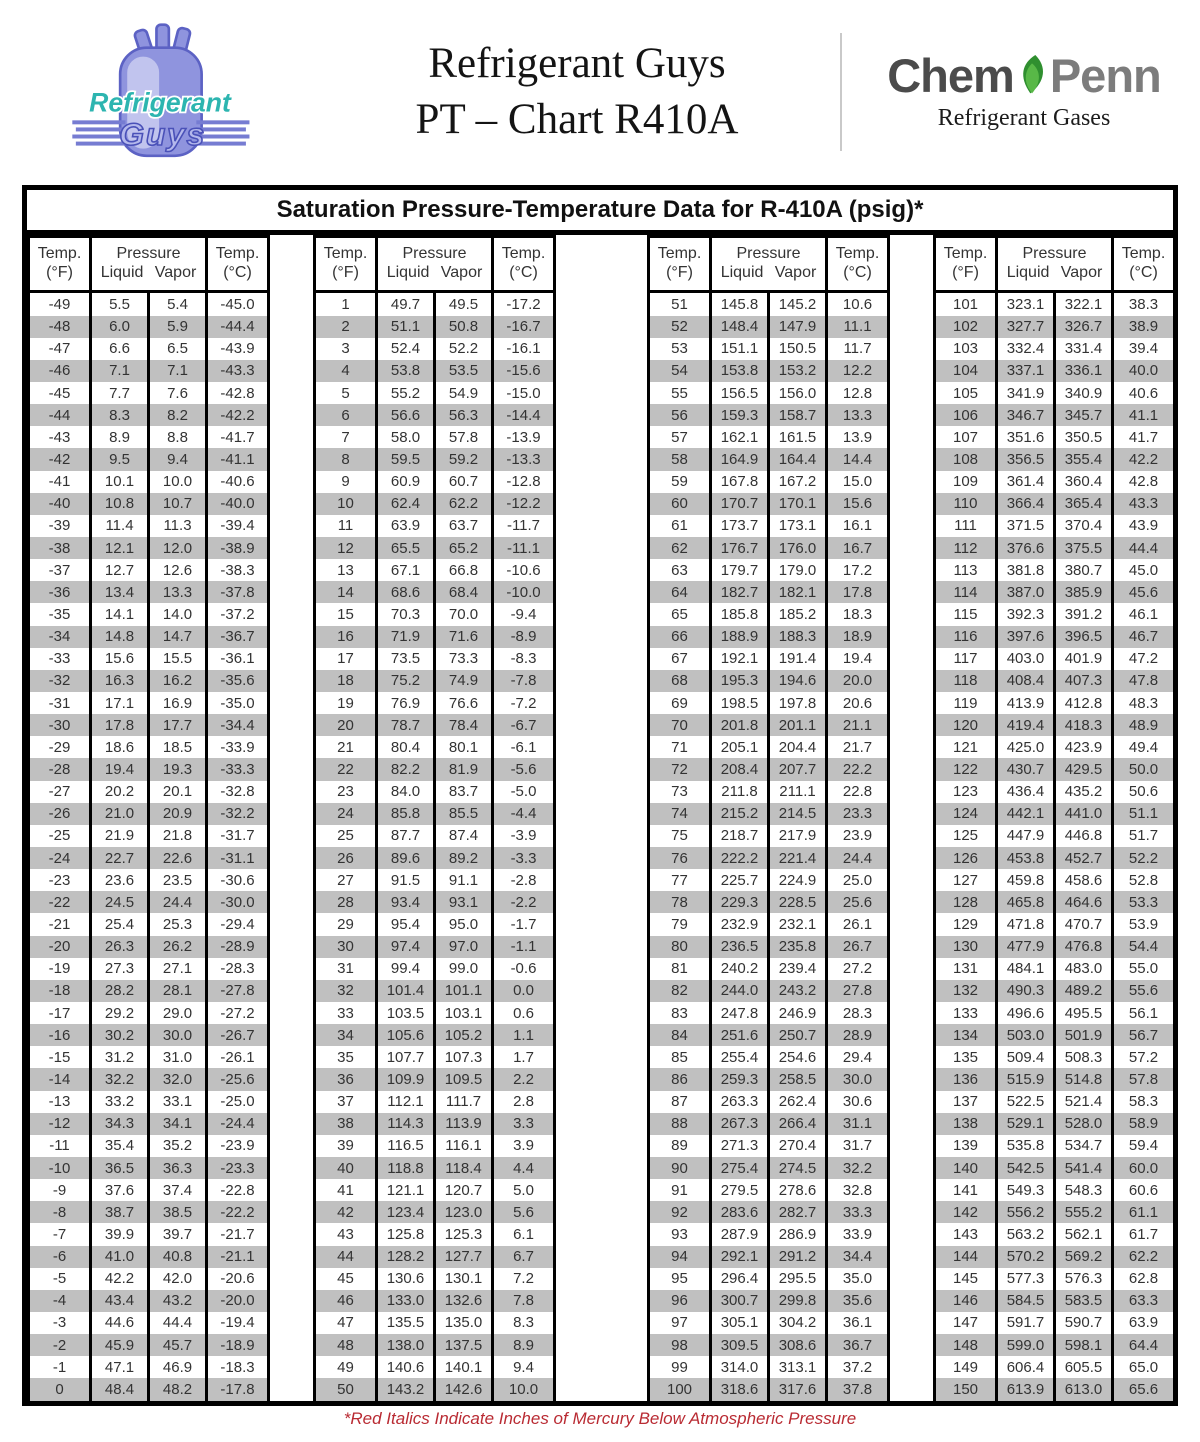 The height and width of the screenshot is (1442, 1200). I want to click on cell-vapor-psig: 11.3, so click(177, 525).